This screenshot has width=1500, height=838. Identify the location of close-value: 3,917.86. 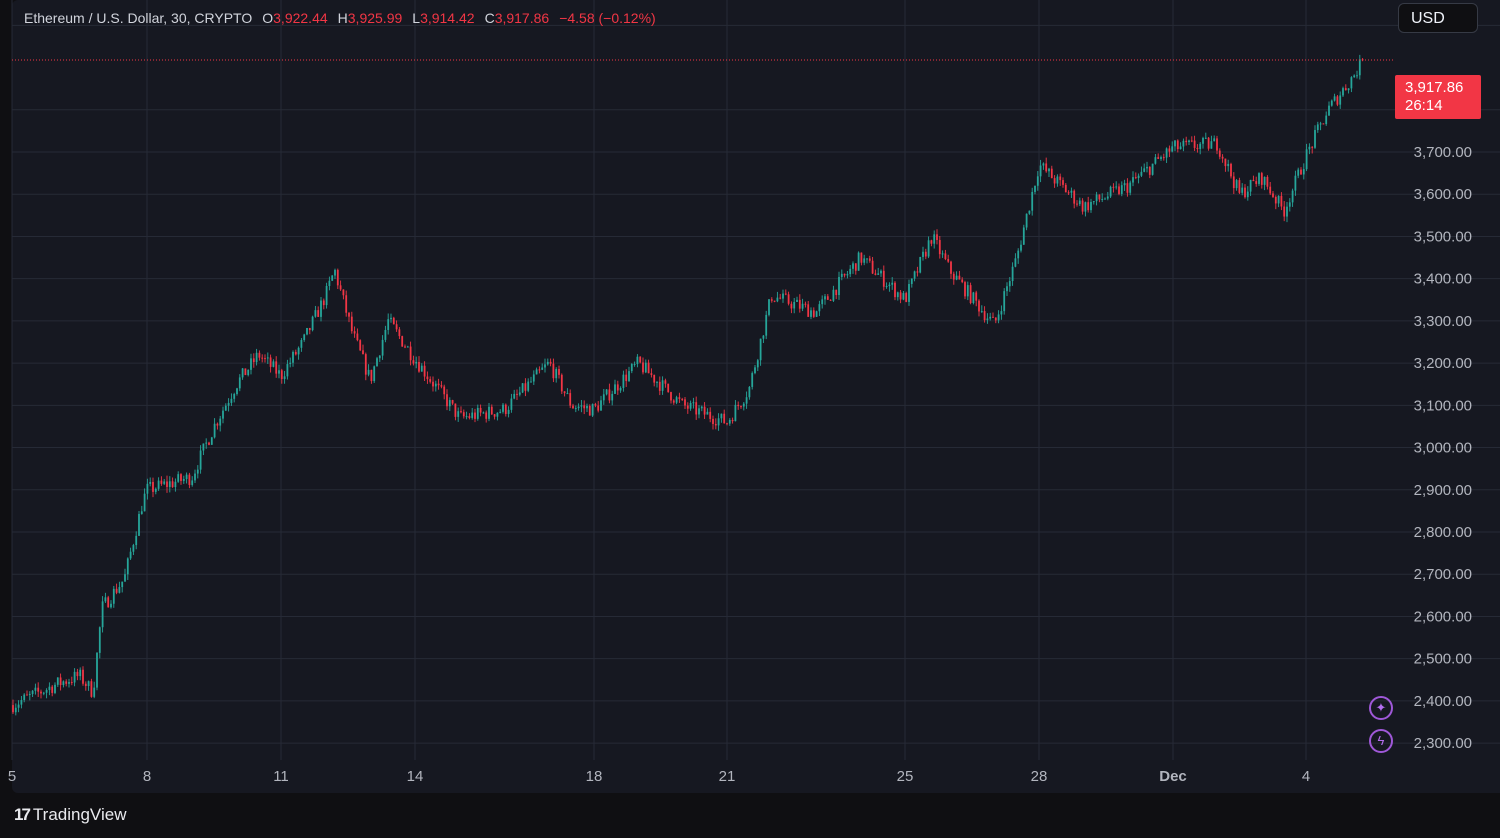
(522, 18).